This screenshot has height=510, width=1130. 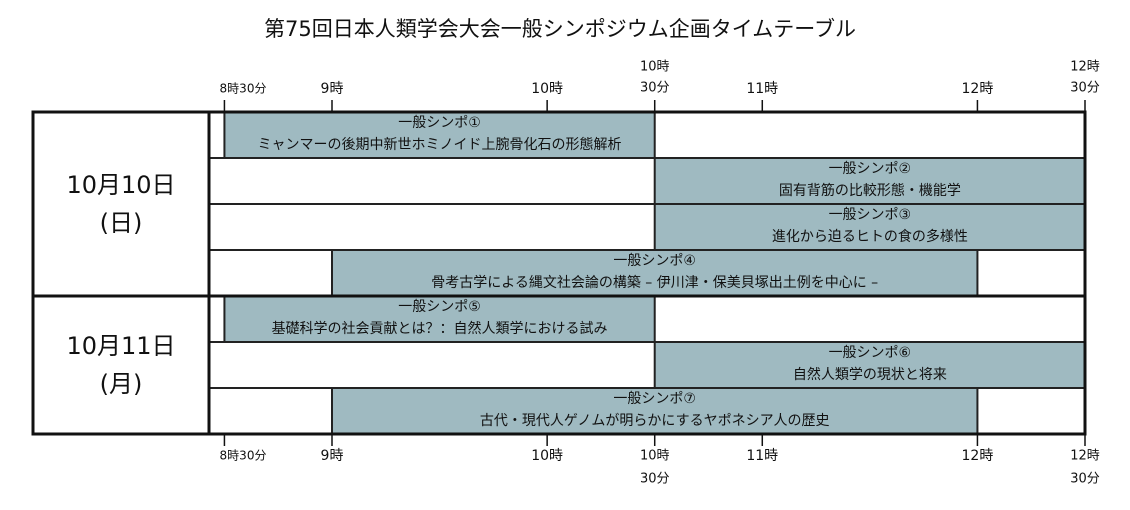 I want to click on session-title: 進化から迫るヒトの食の多様性, so click(x=870, y=236).